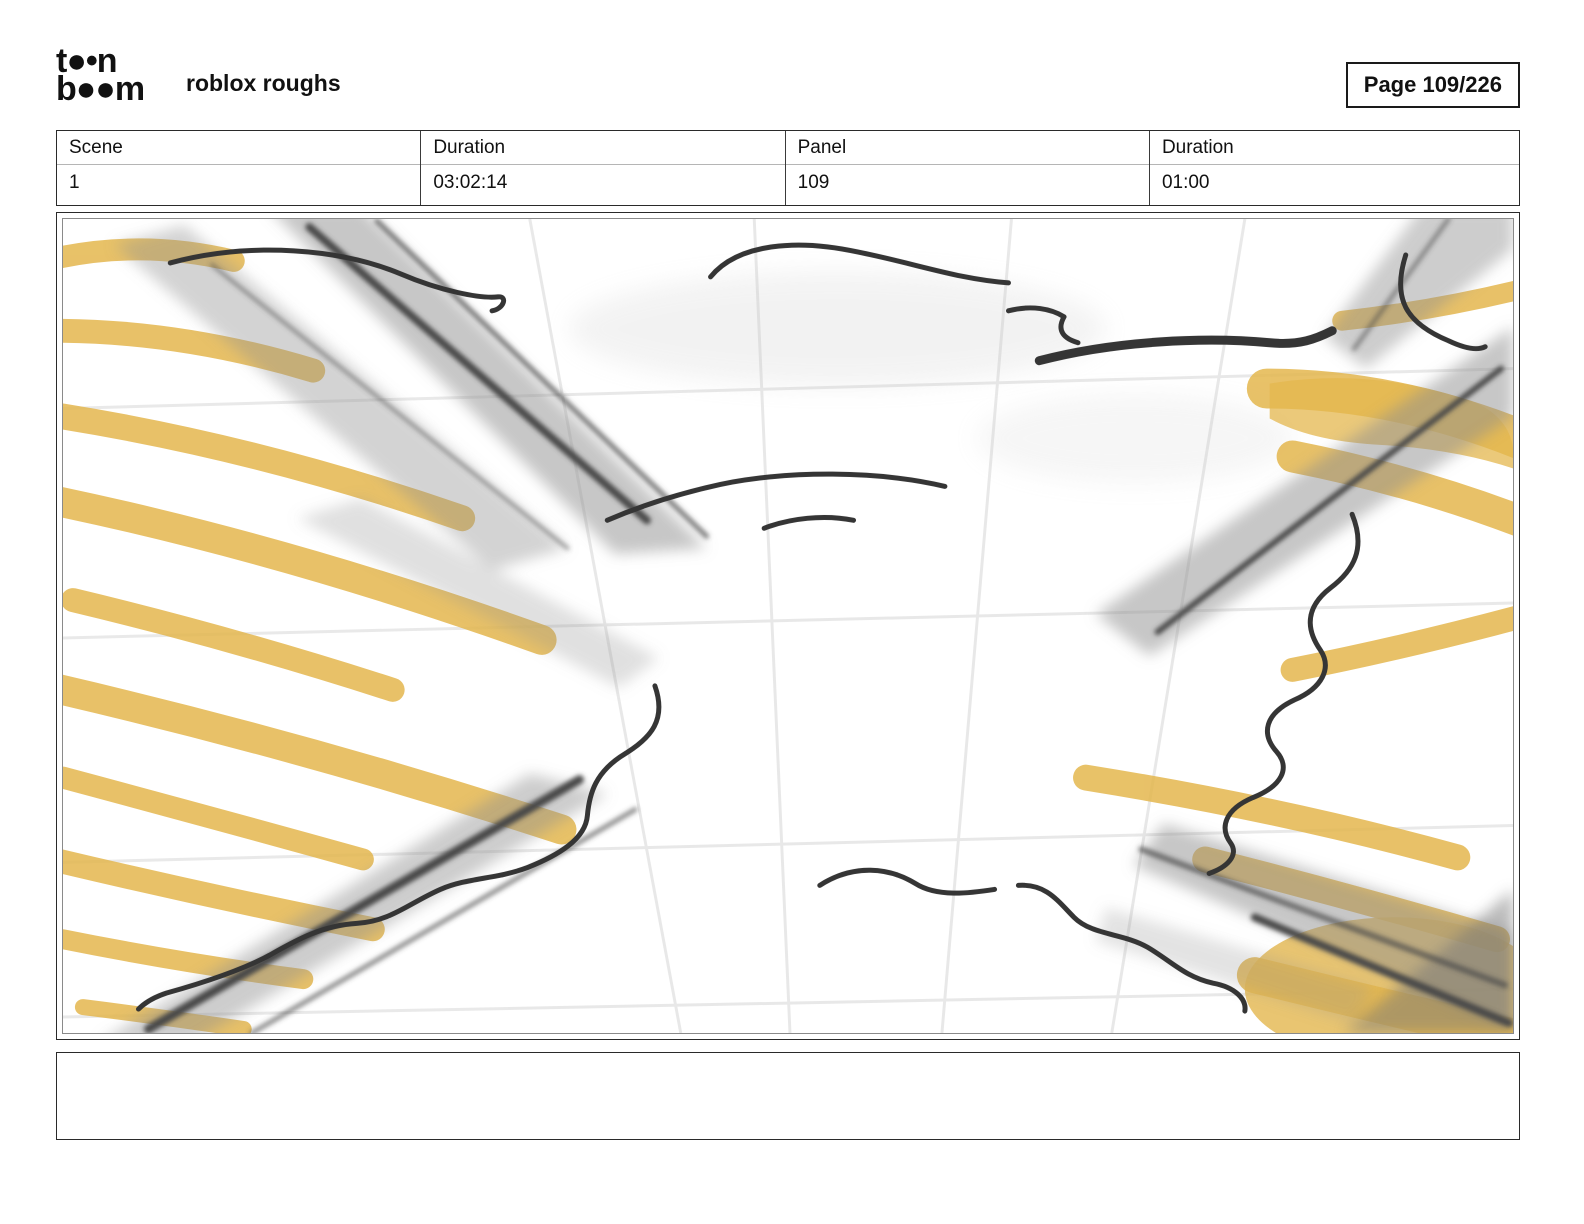 The width and height of the screenshot is (1584, 1224). I want to click on caption-box, so click(788, 1096).